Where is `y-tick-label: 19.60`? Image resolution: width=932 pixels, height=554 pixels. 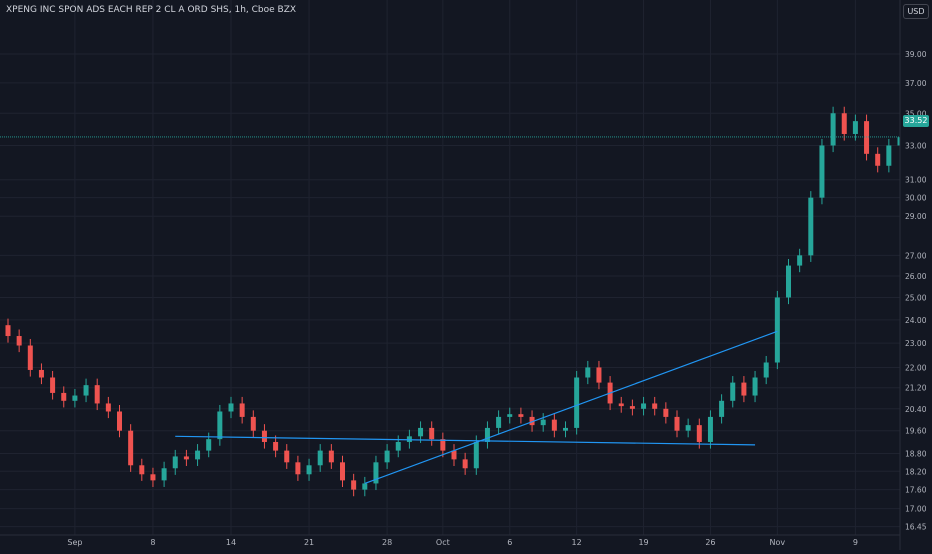
y-tick-label: 19.60 is located at coordinates (916, 431).